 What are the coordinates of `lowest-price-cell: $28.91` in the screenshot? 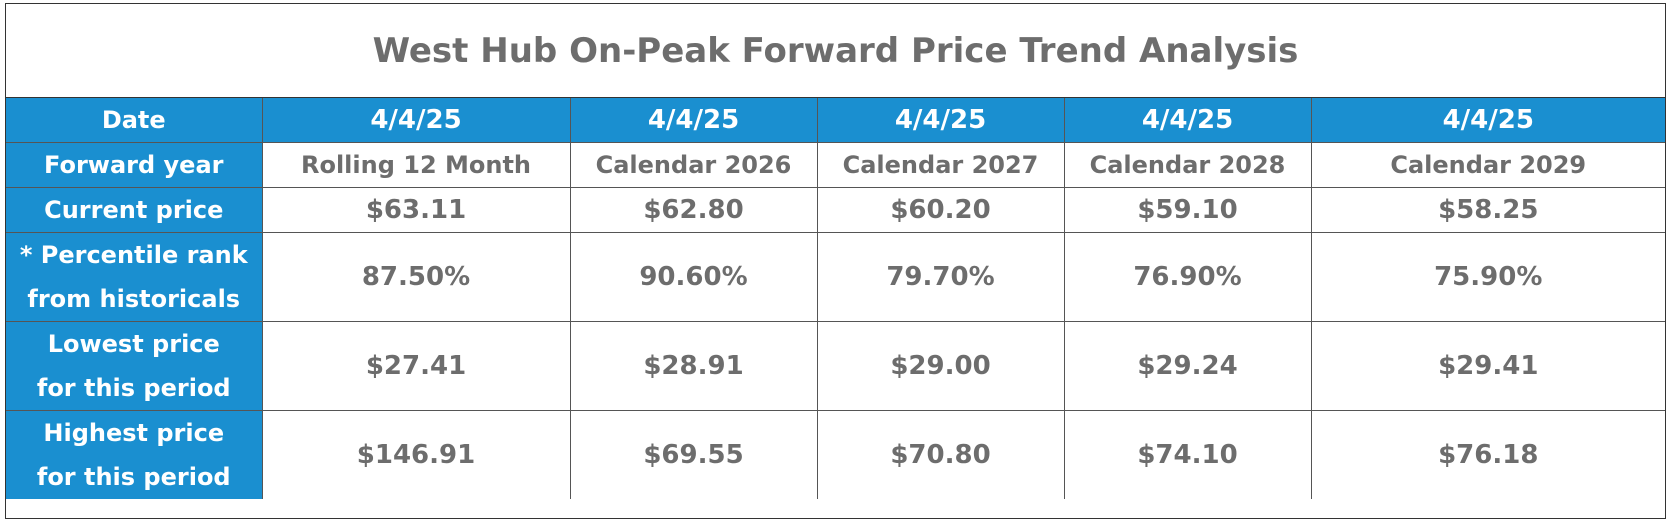 It's located at (693, 365).